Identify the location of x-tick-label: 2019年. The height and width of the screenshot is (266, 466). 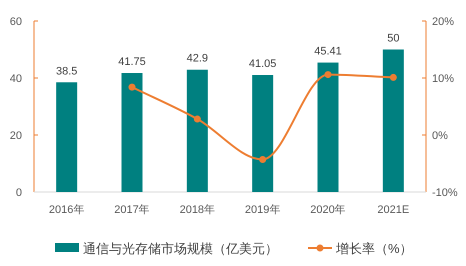
(262, 210).